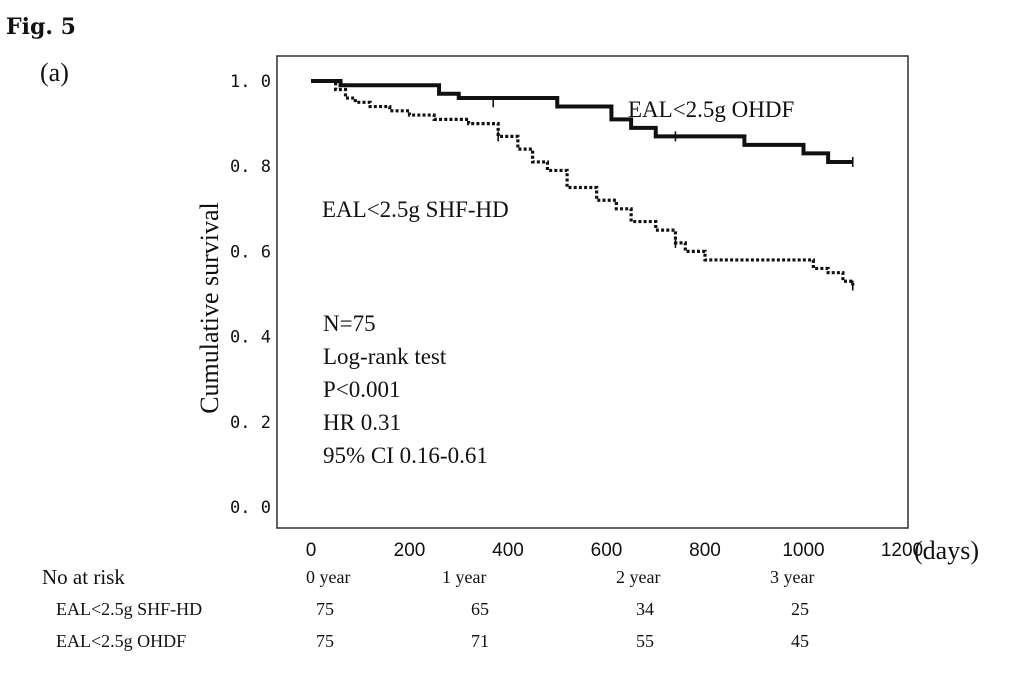  Describe the element at coordinates (645, 641) in the screenshot. I see `risk-cell: 55` at that location.